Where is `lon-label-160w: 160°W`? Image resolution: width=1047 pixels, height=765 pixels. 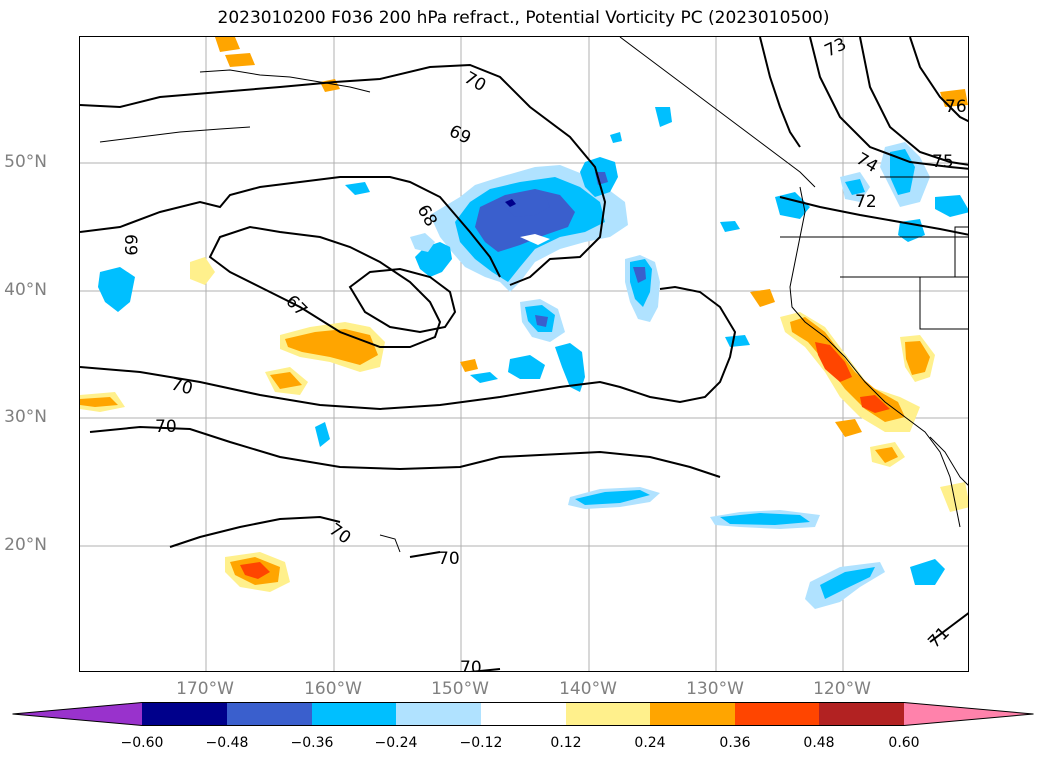
lon-label-160w: 160°W is located at coordinates (333, 689).